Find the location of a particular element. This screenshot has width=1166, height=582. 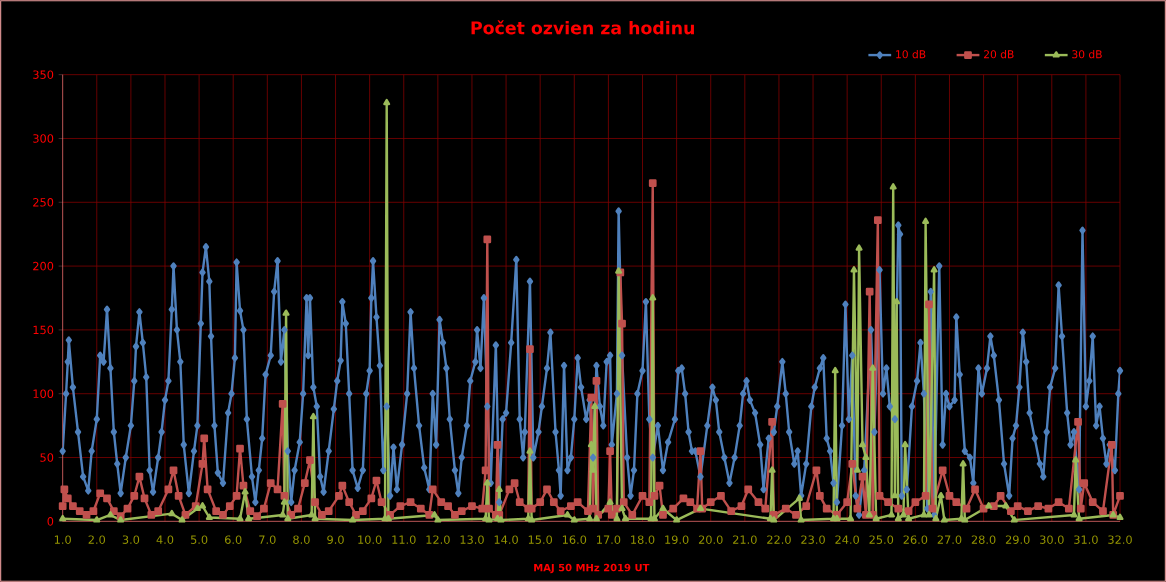

y-tick-label: 300 is located at coordinates (43, 138).